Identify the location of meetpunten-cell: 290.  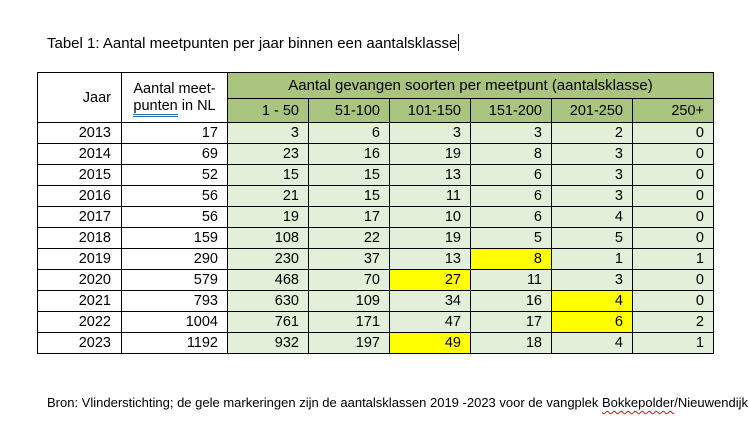
(174, 259).